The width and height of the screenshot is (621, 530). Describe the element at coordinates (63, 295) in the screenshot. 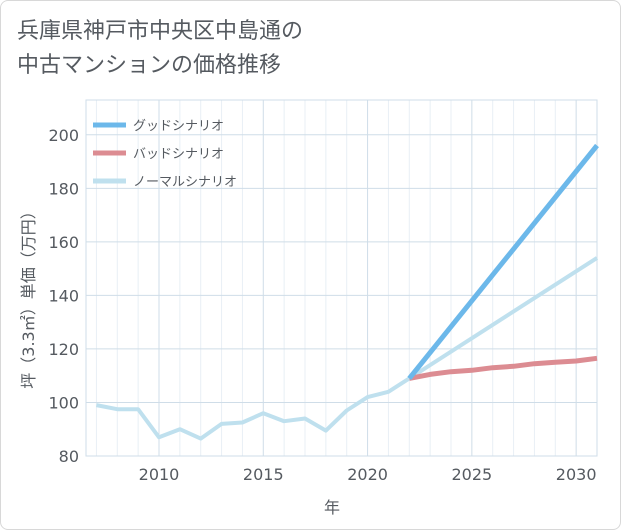

I see `y-tick-label: 140` at that location.